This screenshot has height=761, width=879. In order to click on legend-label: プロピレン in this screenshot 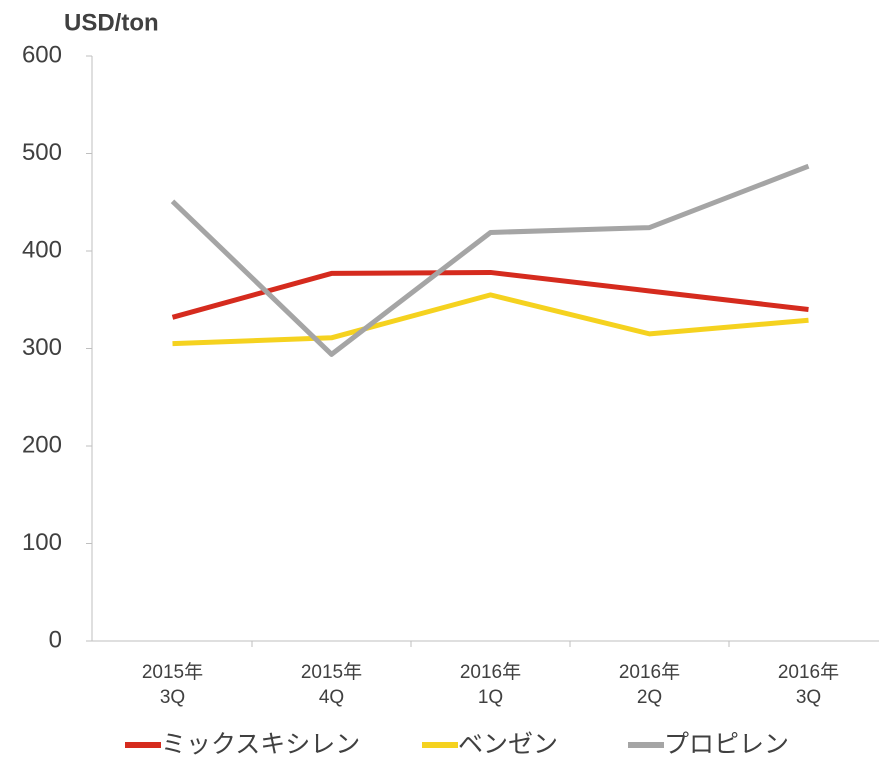, I will do `click(726, 745)`.